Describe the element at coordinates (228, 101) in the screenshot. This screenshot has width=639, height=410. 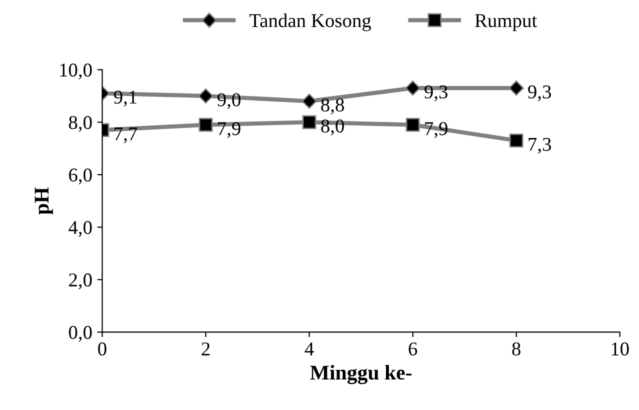
I see `data-label: 9,0` at that location.